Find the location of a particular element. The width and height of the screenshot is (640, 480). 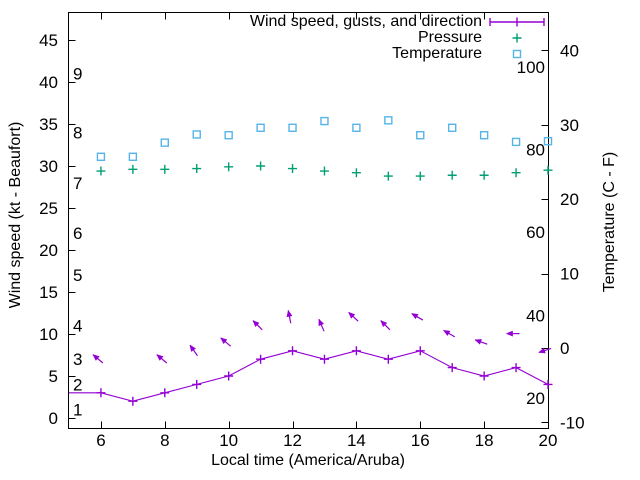

legend-label-pressure: Pressure is located at coordinates (449, 37).